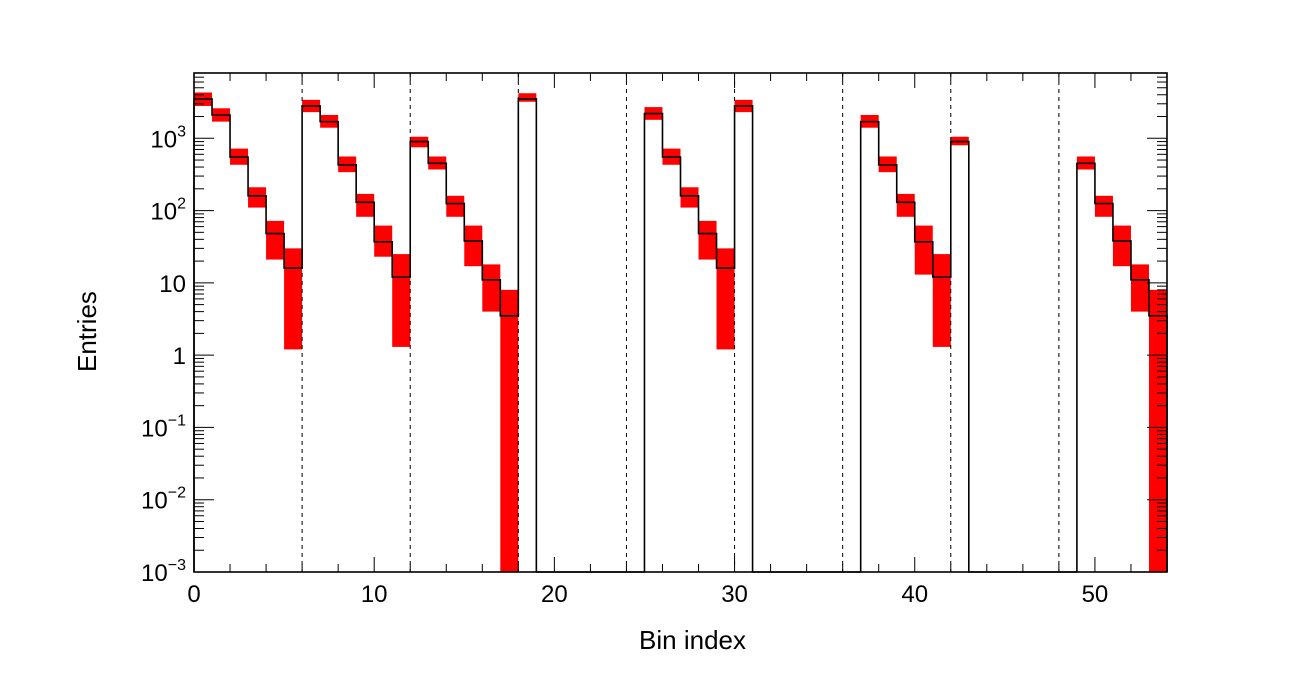 The height and width of the screenshot is (675, 1298). Describe the element at coordinates (193, 594) in the screenshot. I see `x-tick-label: 0` at that location.